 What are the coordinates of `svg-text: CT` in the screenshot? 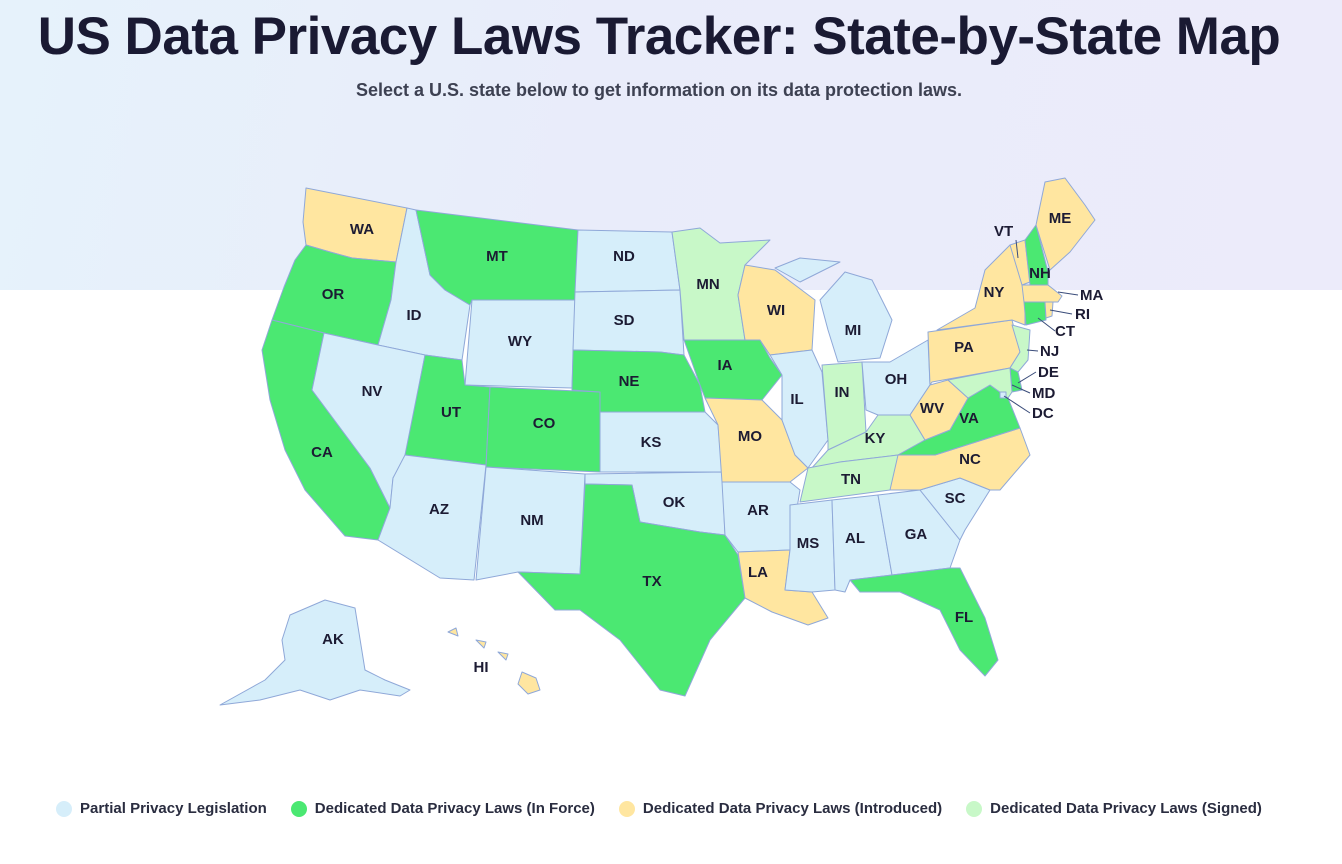 It's located at (1065, 331).